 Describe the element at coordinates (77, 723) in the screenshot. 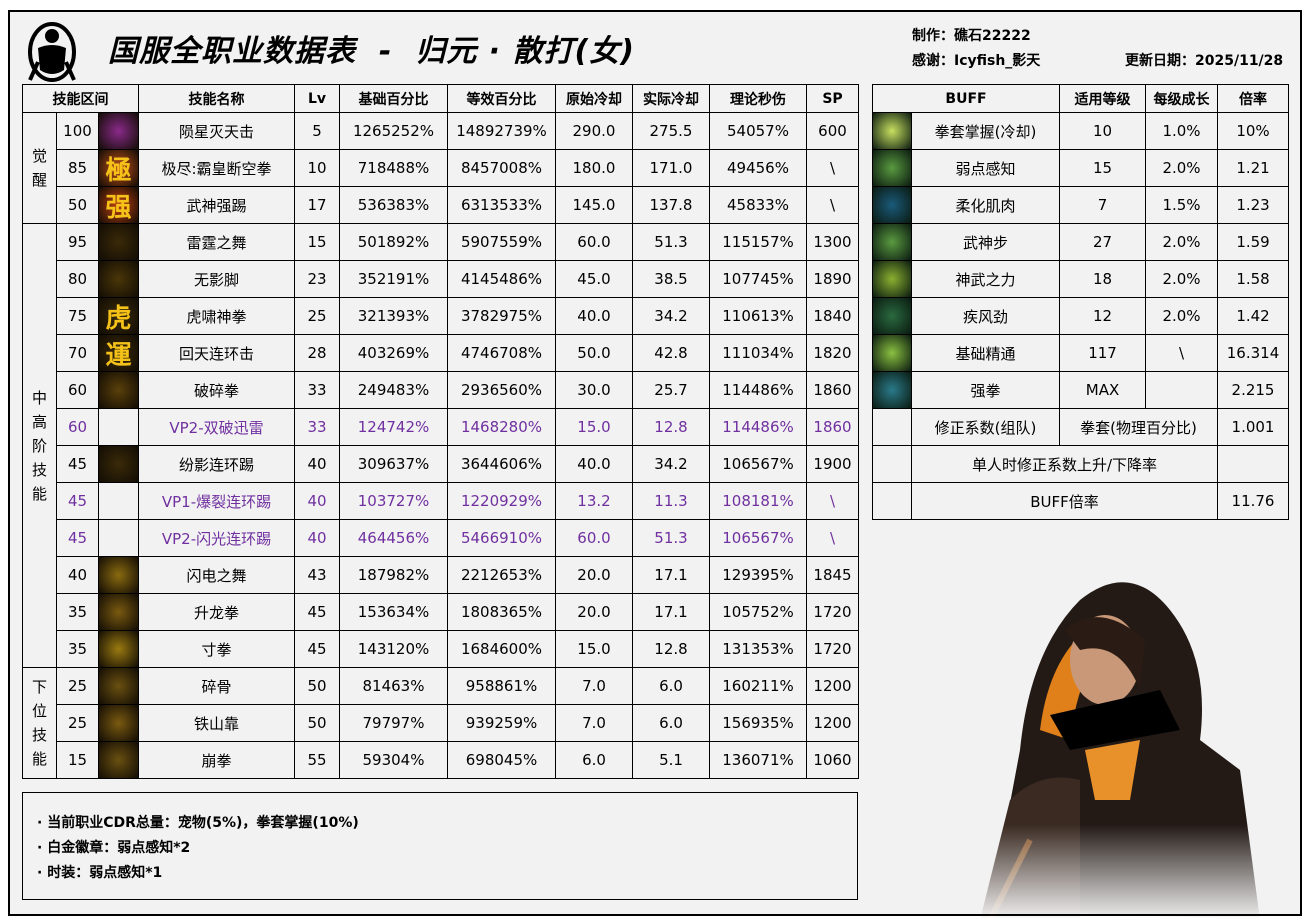

I see `skill-level: 25` at that location.